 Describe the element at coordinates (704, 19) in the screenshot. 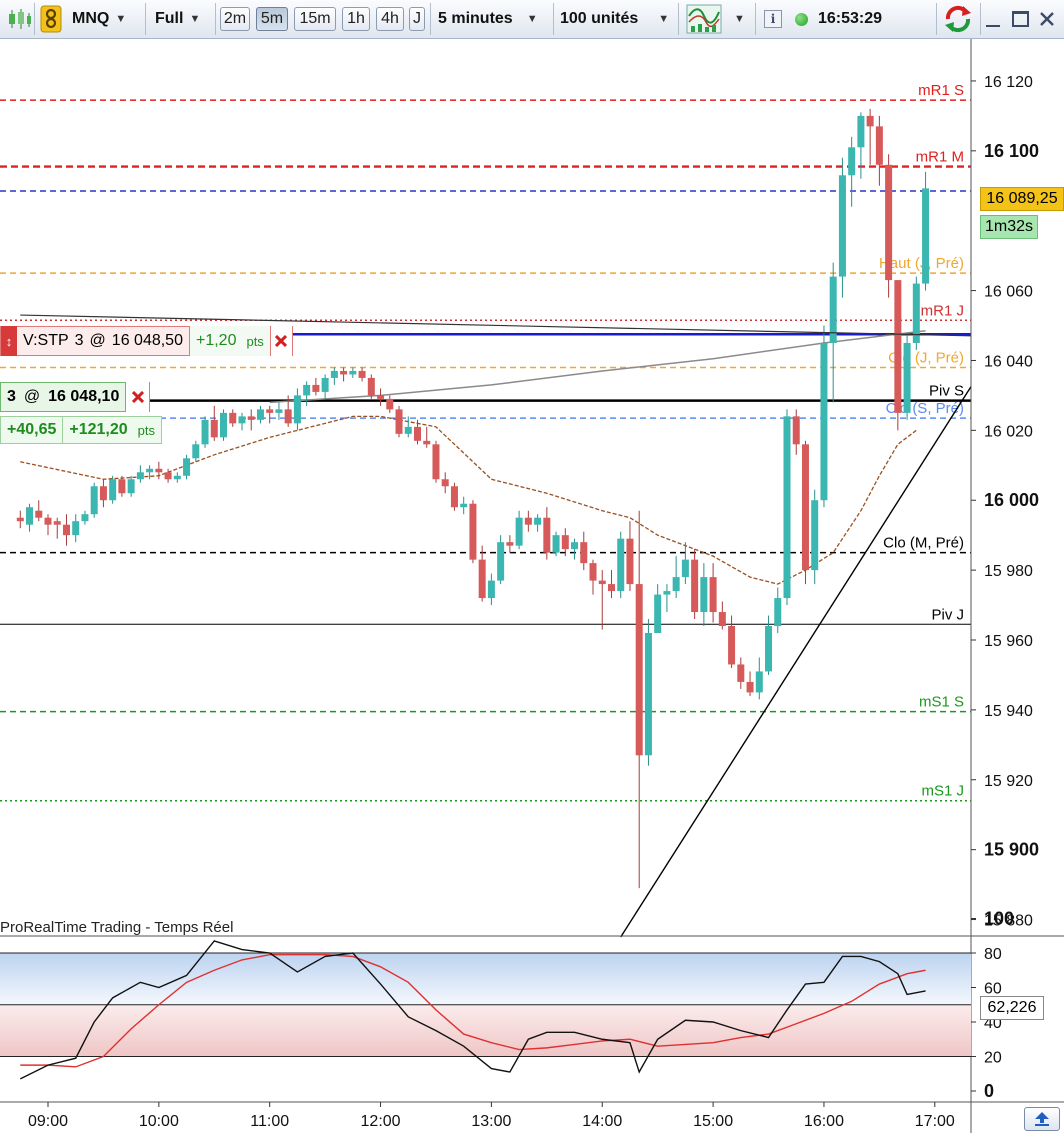

I see `indicator-icon` at that location.